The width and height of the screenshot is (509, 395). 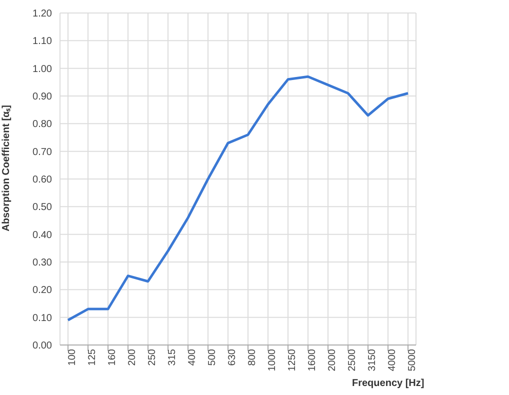 What do you see at coordinates (72, 357) in the screenshot?
I see `x-tick-label: 100` at bounding box center [72, 357].